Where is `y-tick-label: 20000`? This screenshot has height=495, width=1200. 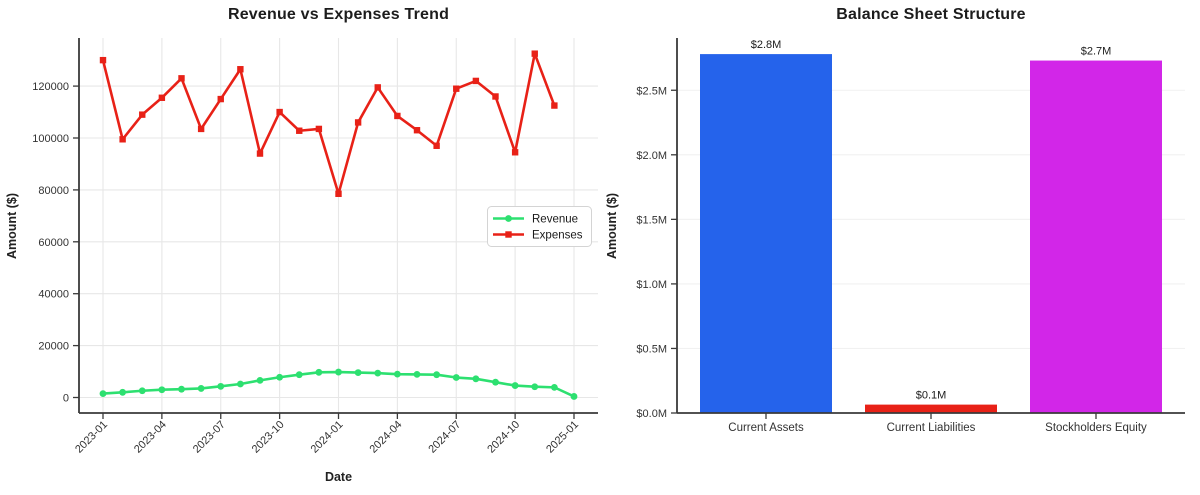 y-tick-label: 20000 is located at coordinates (53, 347).